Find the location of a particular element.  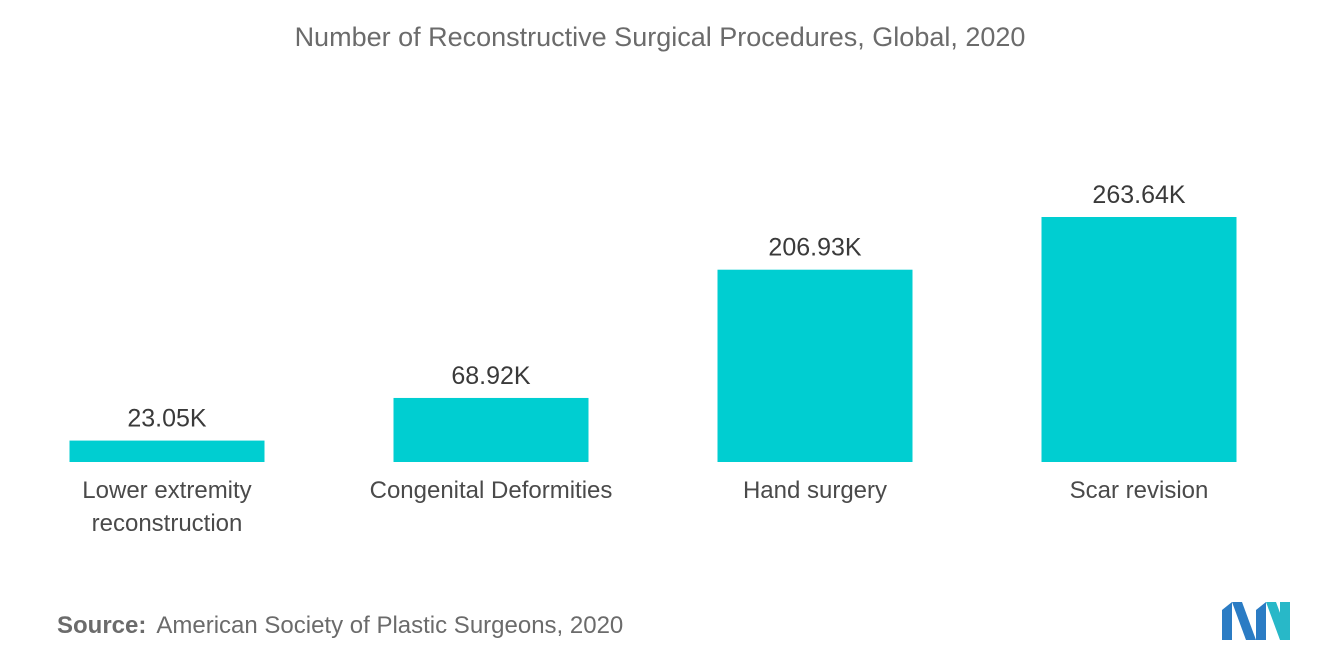

category-label: Congenital Deformities is located at coordinates (491, 490).